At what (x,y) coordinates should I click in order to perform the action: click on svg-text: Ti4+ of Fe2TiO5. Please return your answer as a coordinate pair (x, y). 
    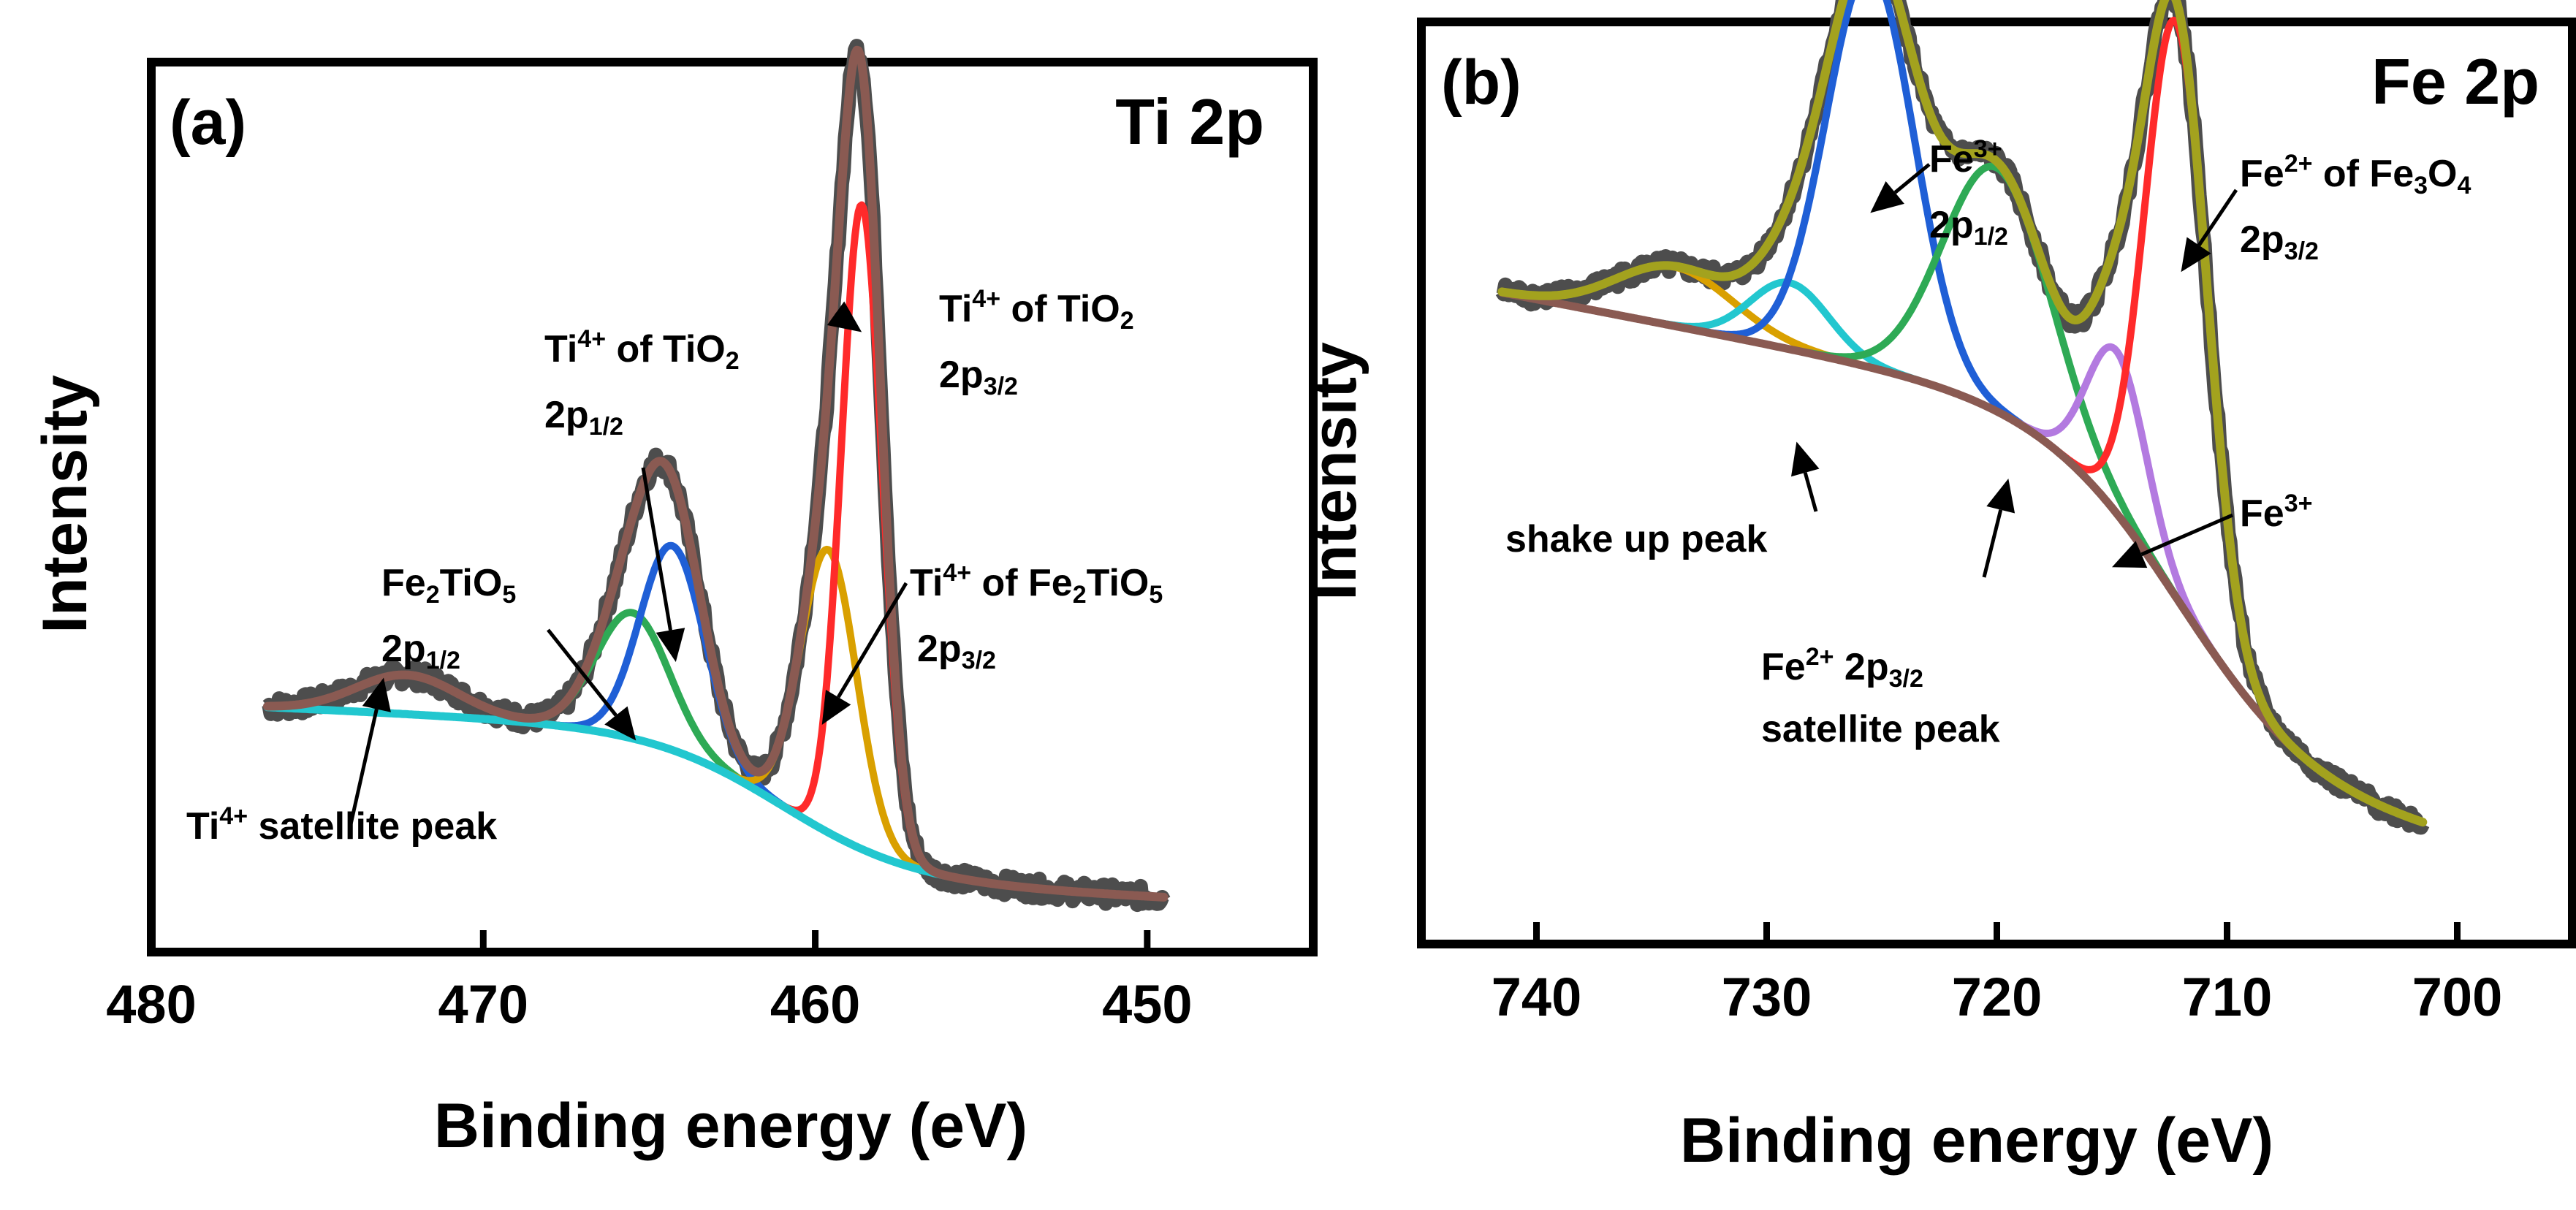
    Looking at the image, I should click on (1036, 584).